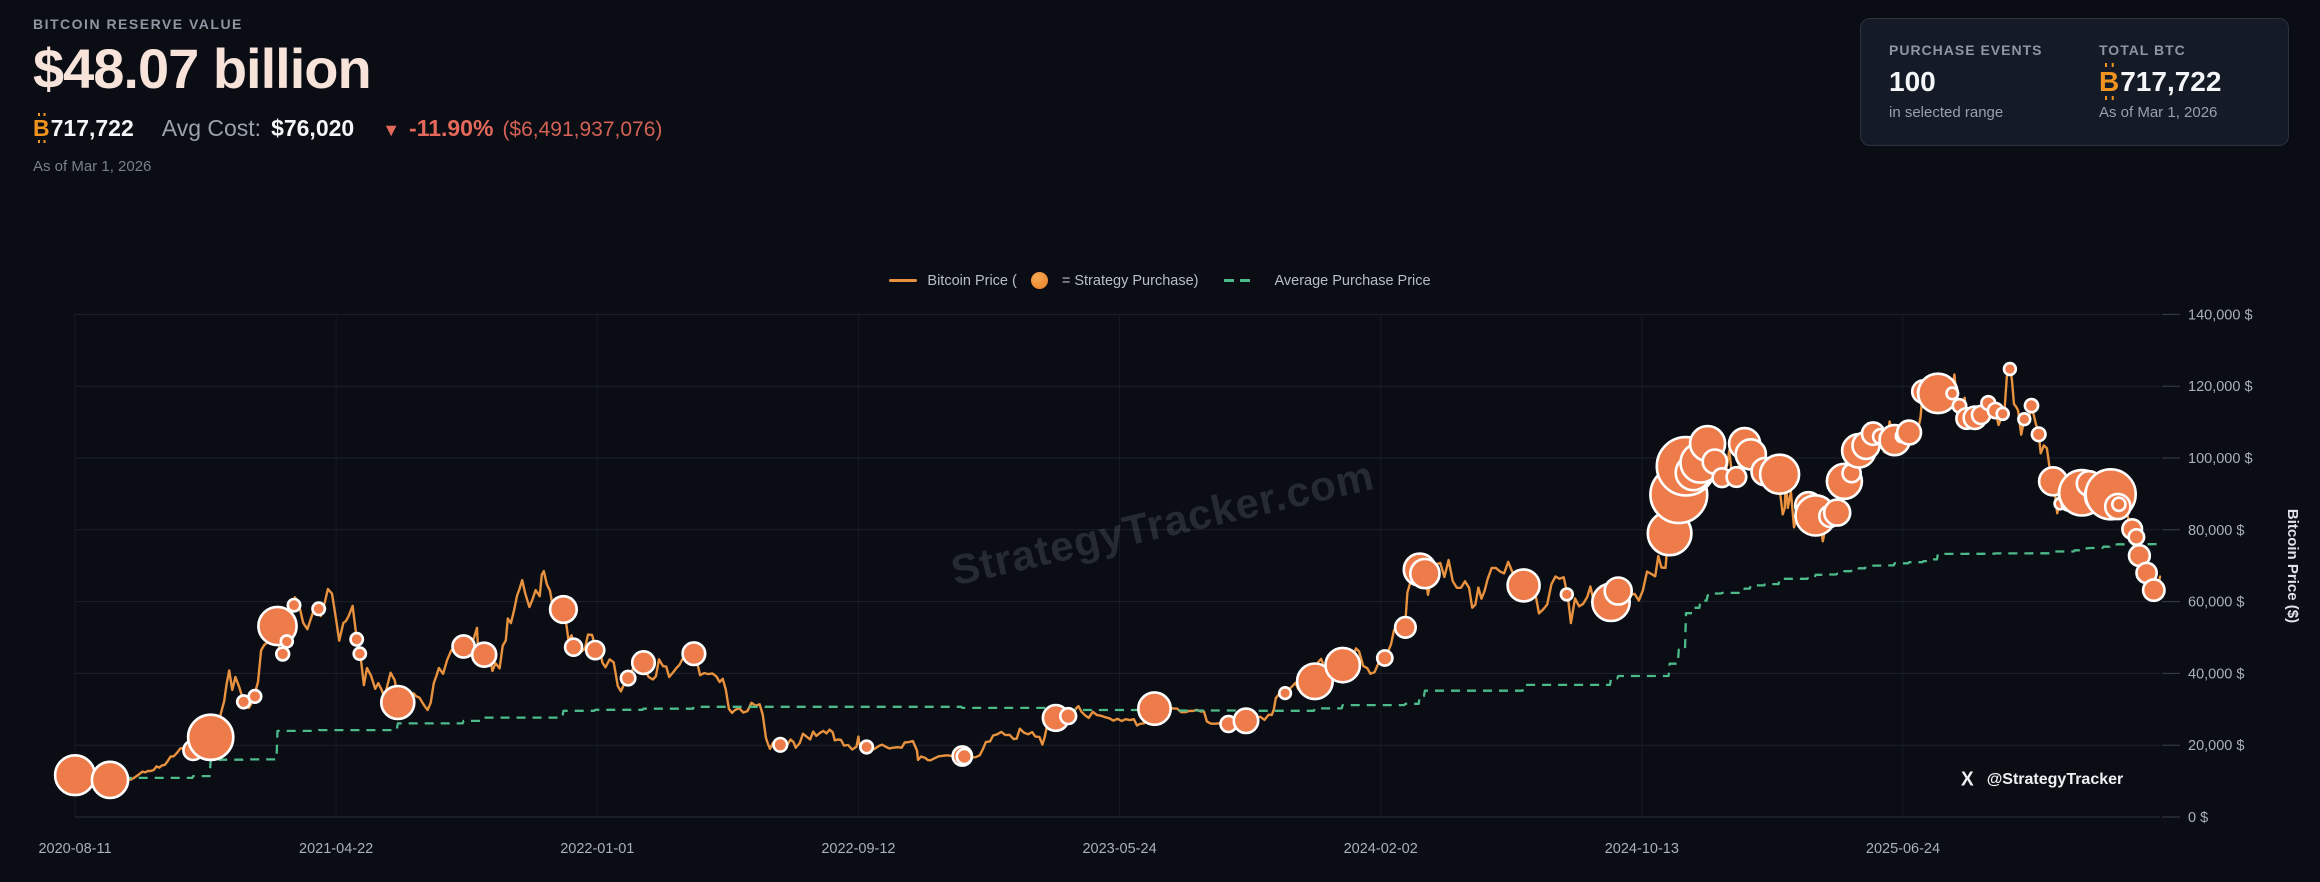 This screenshot has width=2320, height=882. I want to click on btc-holdings: B 717,722, so click(83, 128).